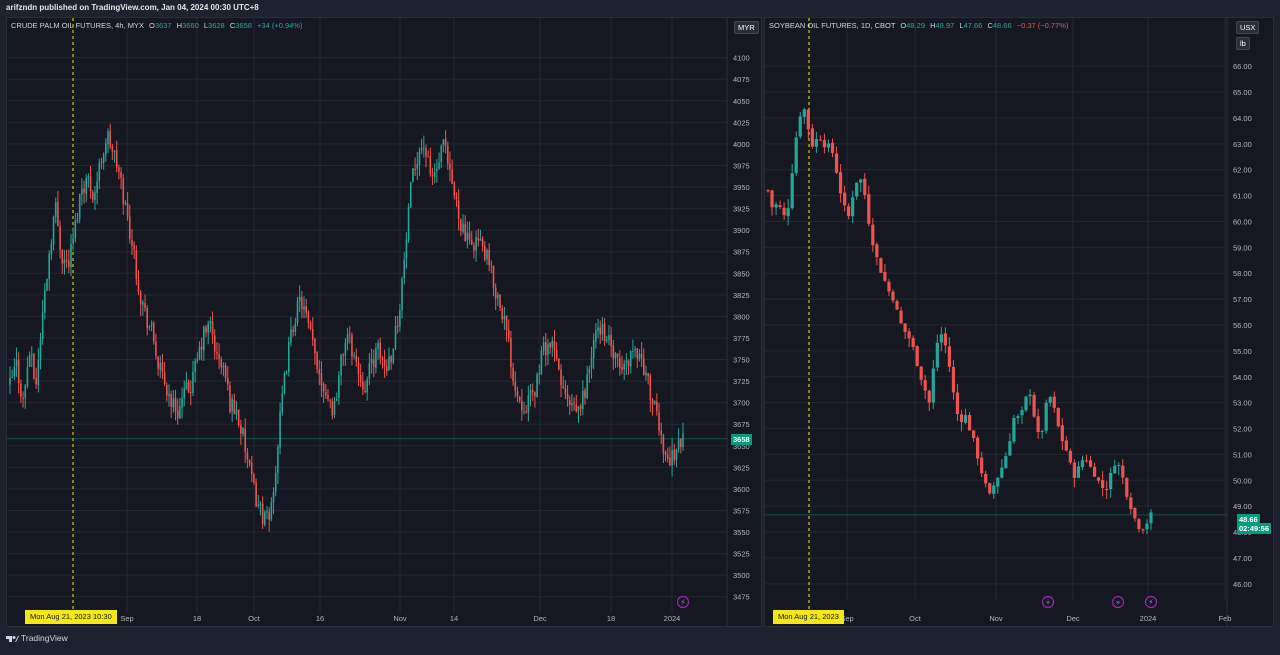 The image size is (1280, 655). Describe the element at coordinates (1118, 603) in the screenshot. I see `dividend-event-icon-glyph: »` at that location.